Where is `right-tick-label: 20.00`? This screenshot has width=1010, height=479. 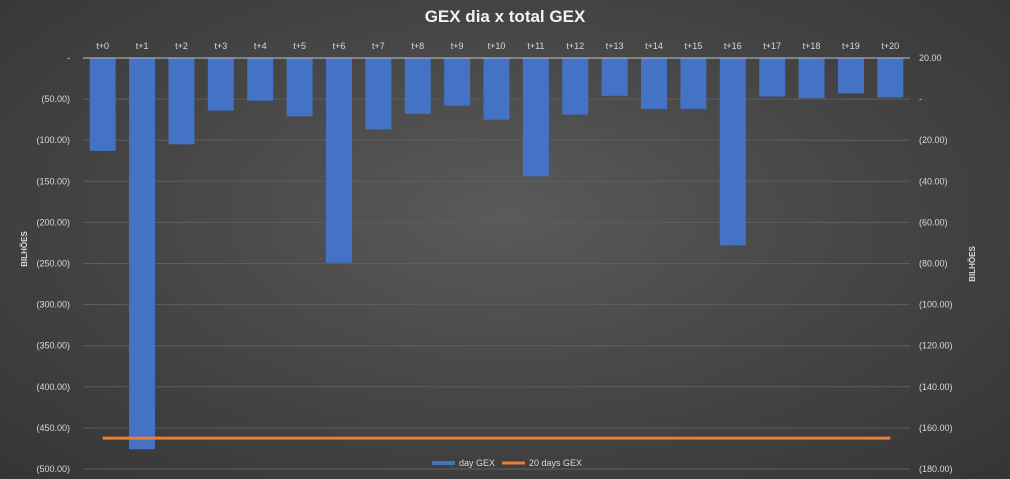
right-tick-label: 20.00 is located at coordinates (930, 58).